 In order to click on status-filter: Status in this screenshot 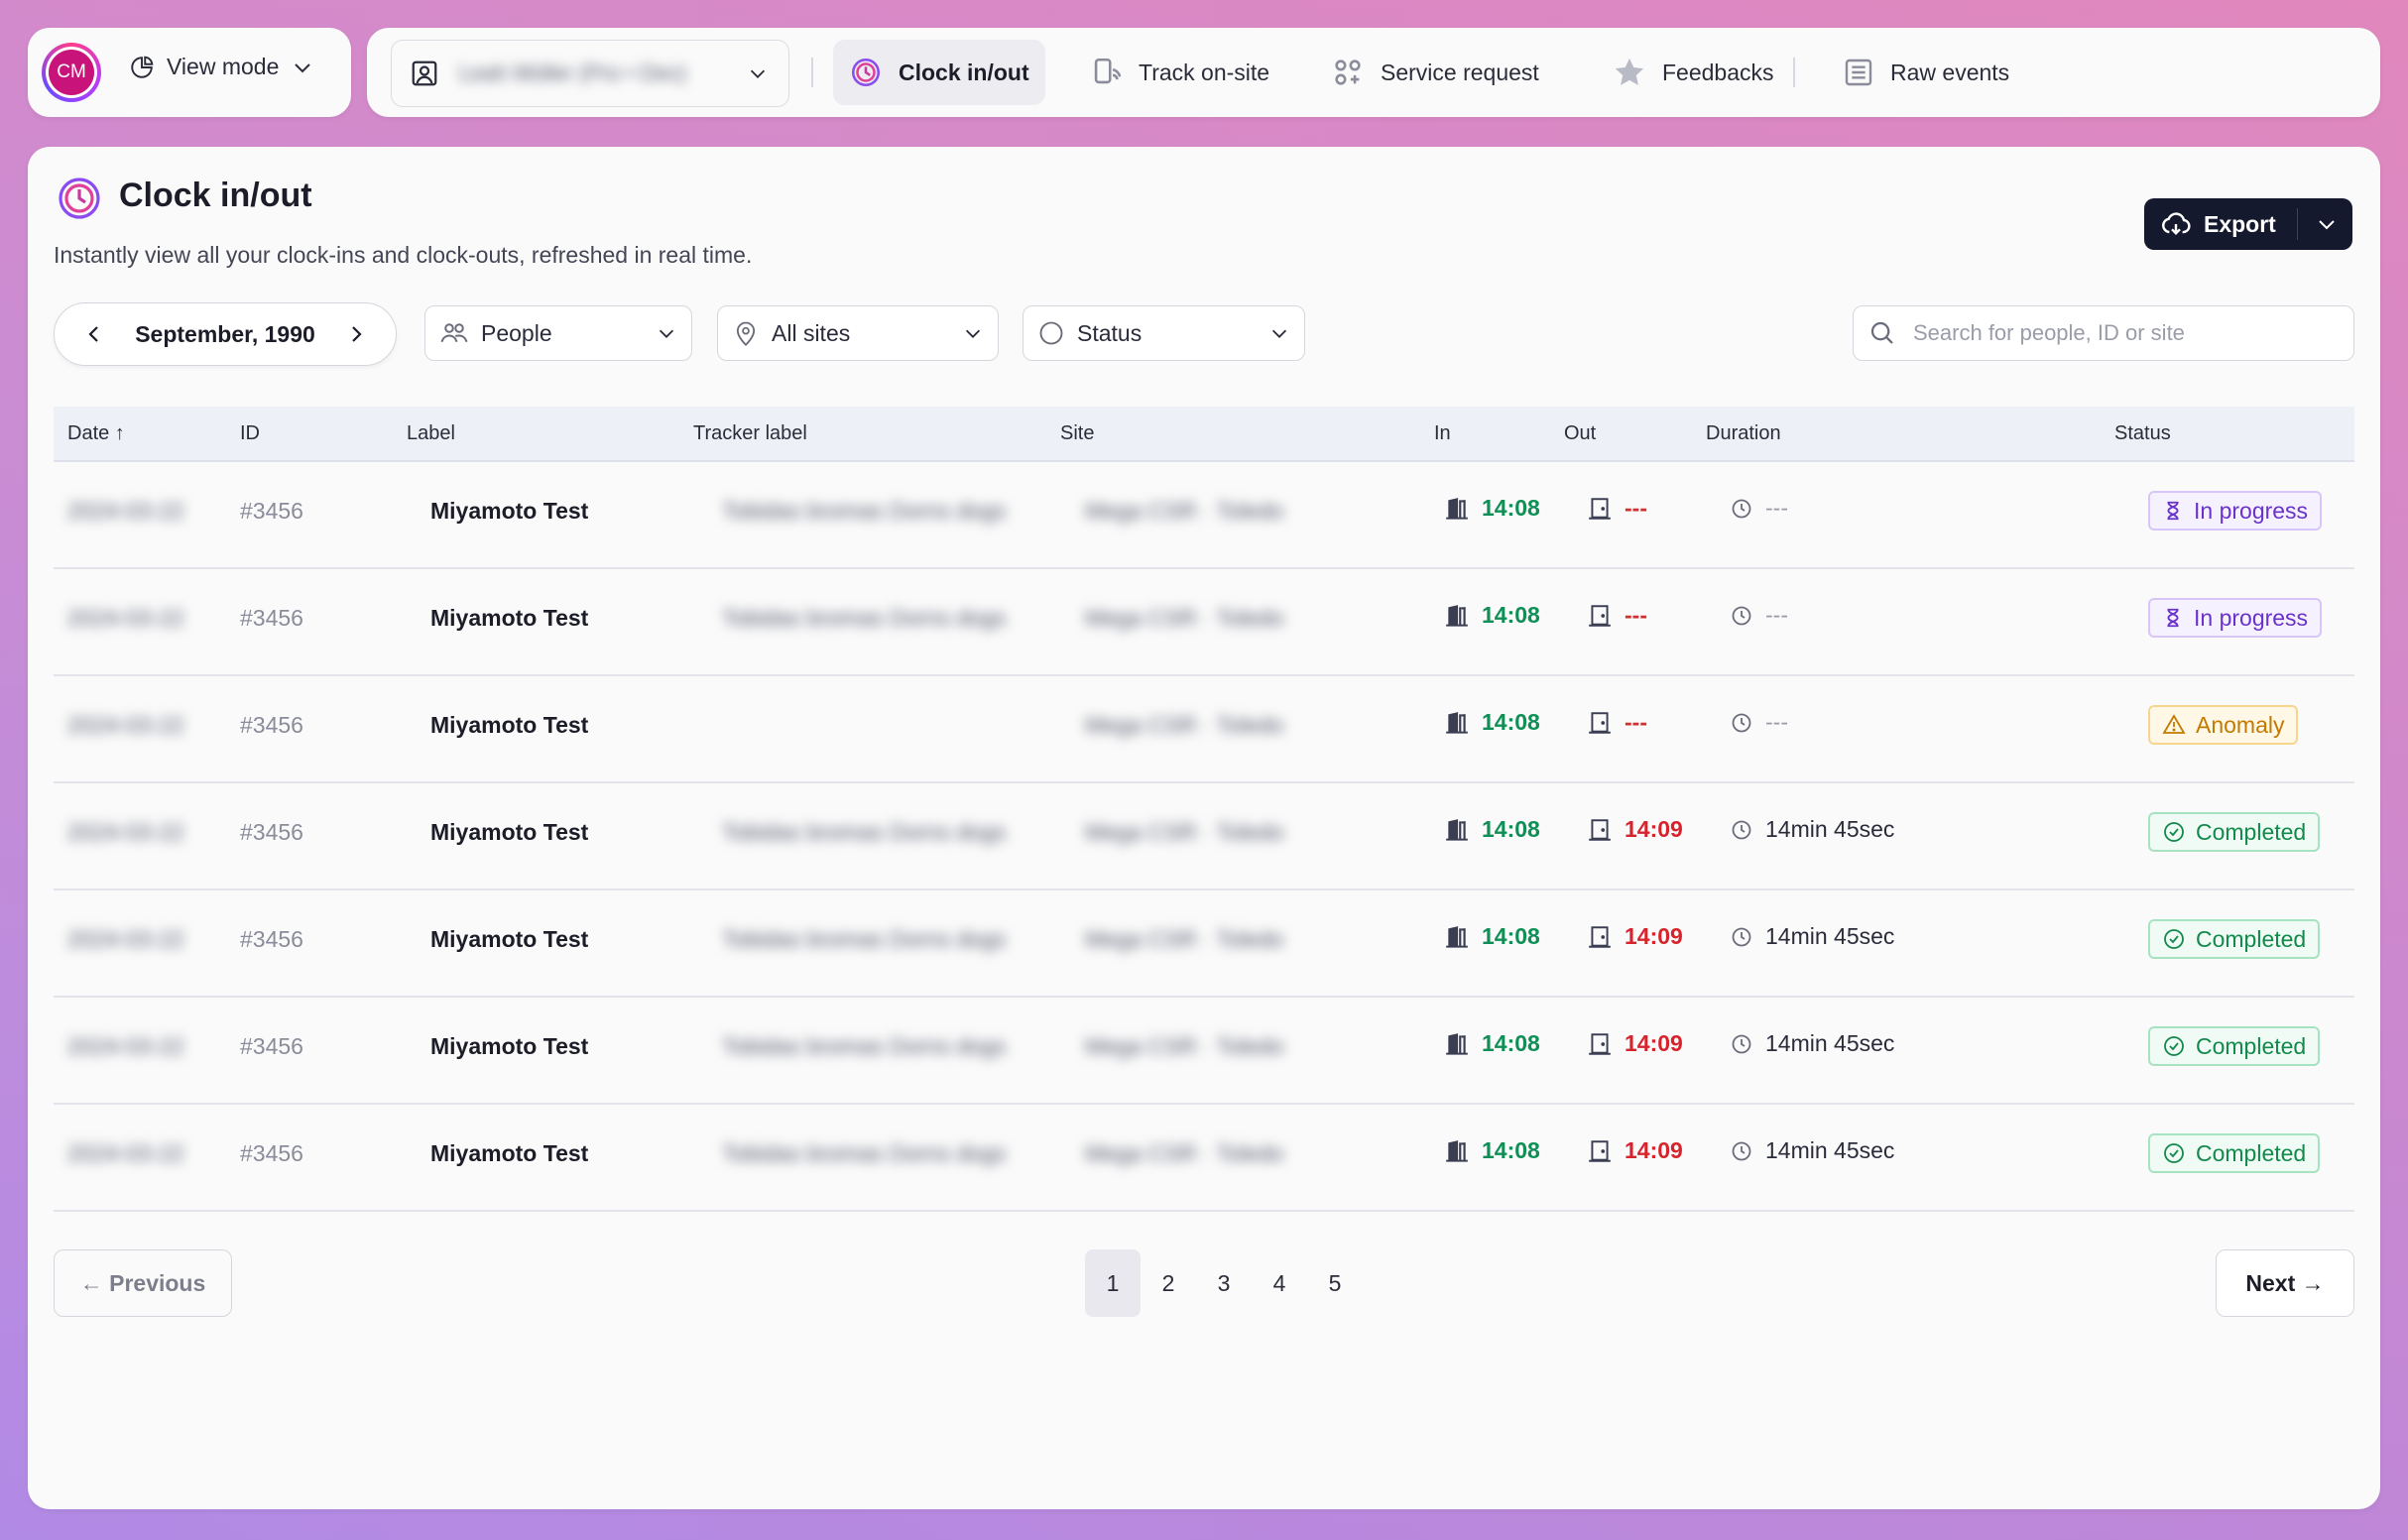, I will do `click(1164, 333)`.